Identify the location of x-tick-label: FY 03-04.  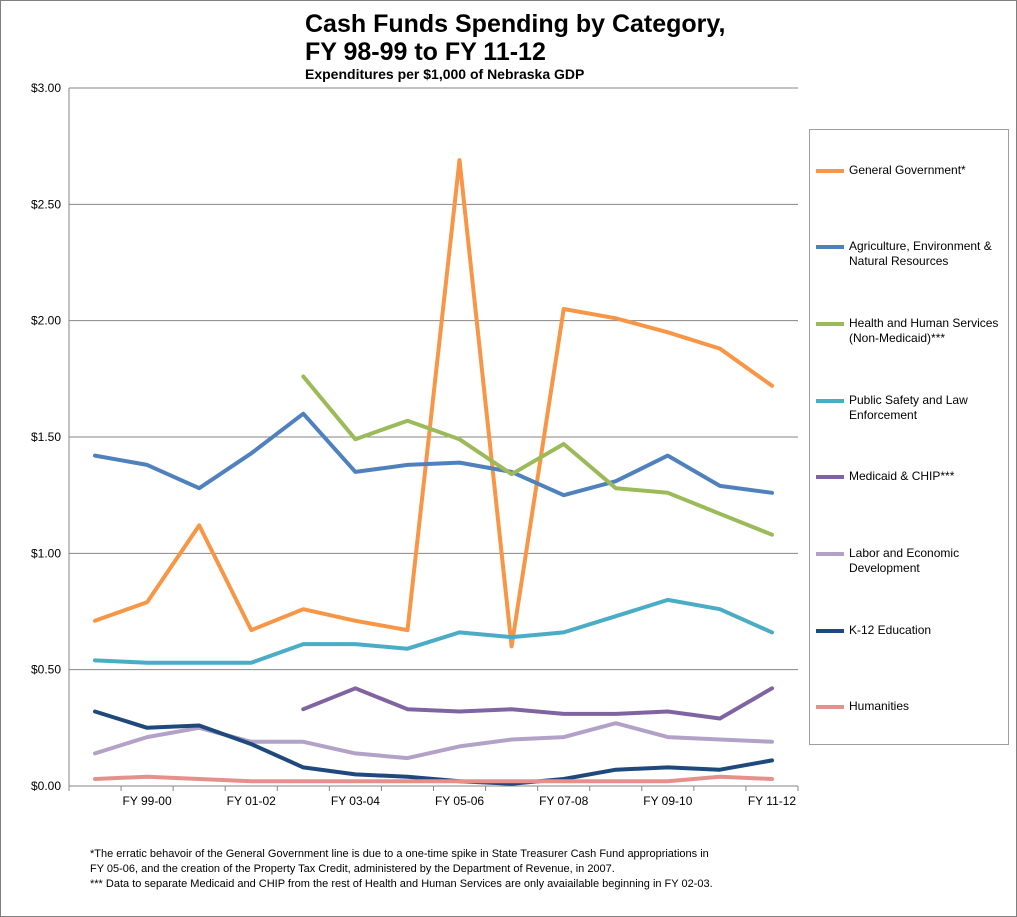
(355, 801).